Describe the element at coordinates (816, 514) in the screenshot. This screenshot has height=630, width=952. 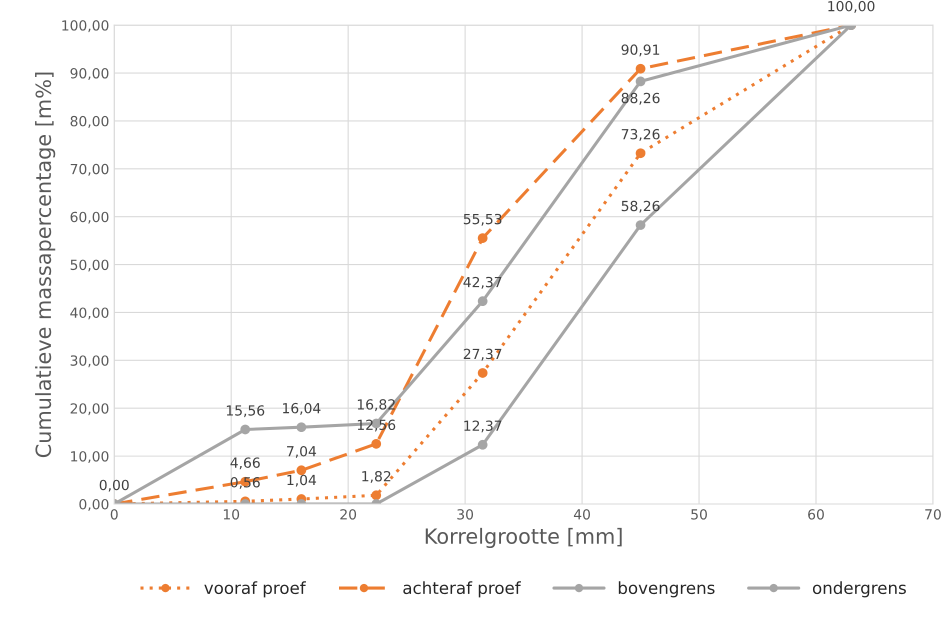
I see `x-tick-label: 60` at that location.